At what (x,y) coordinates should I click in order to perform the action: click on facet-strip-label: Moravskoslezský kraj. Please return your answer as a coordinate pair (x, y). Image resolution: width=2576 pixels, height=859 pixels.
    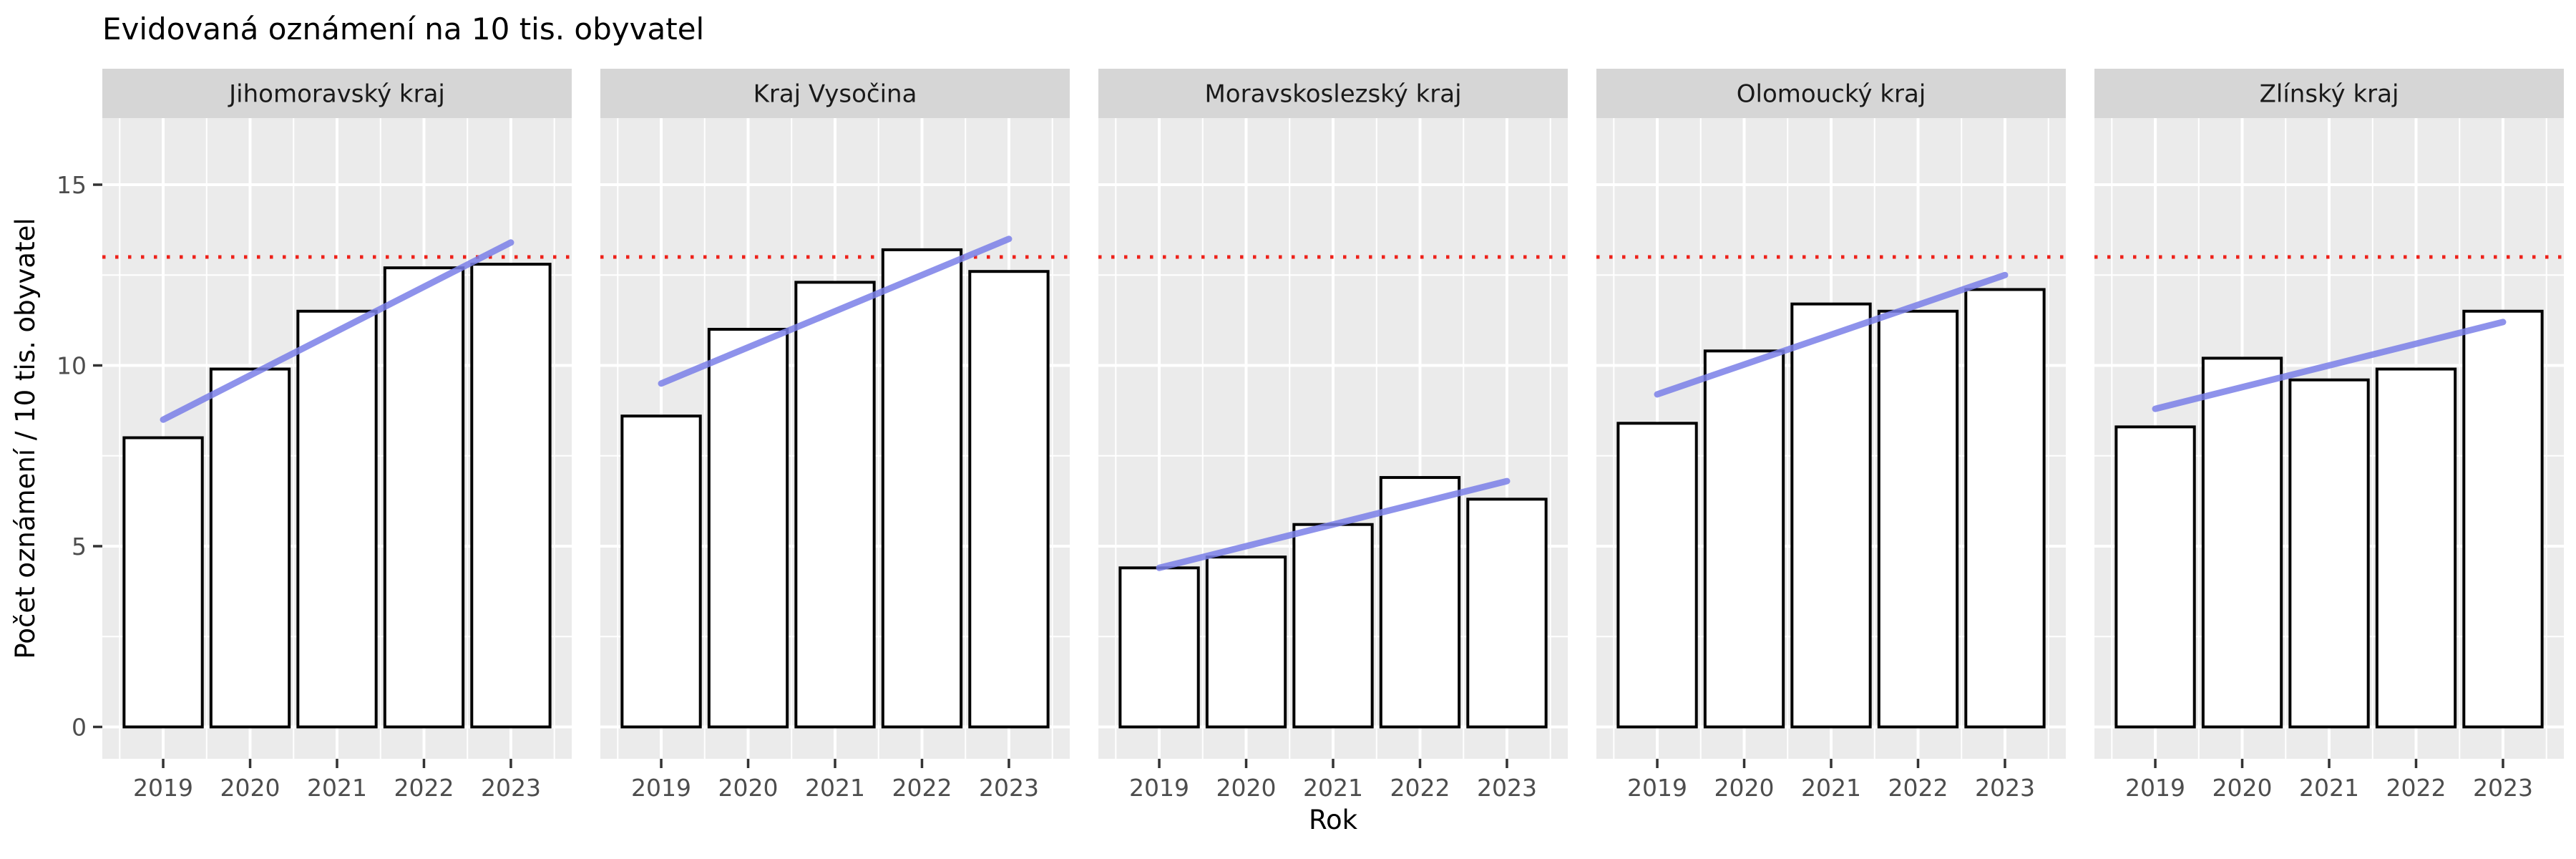
    Looking at the image, I should click on (1332, 94).